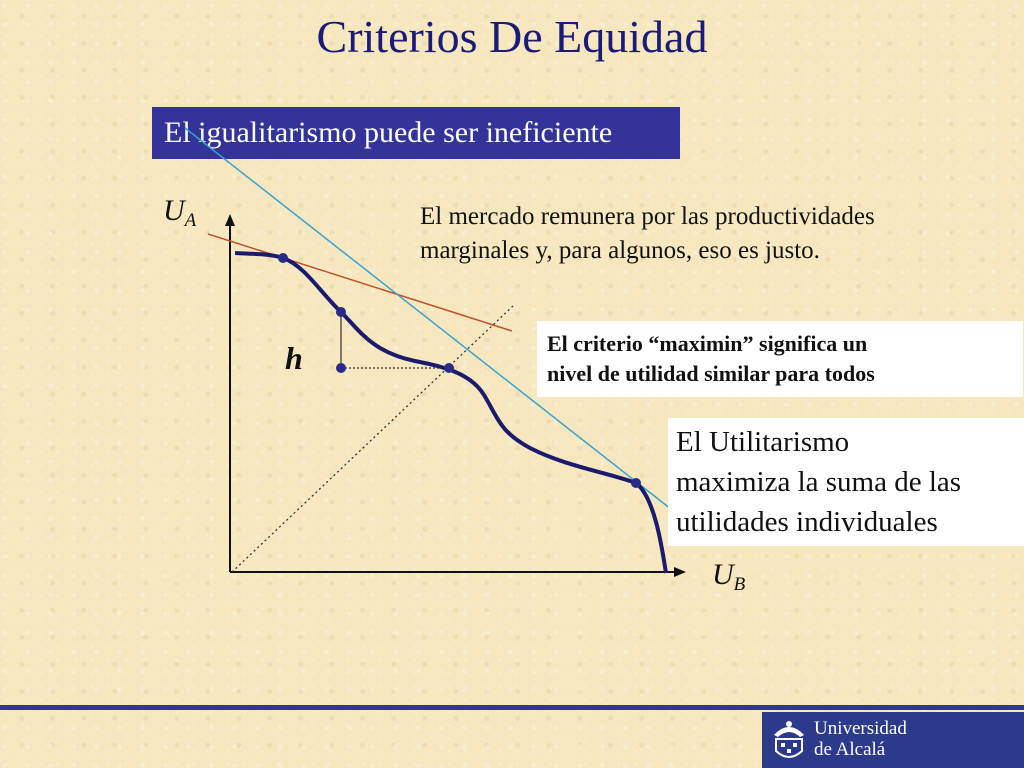 This screenshot has height=768, width=1024. I want to click on university-crest-icon, so click(789, 739).